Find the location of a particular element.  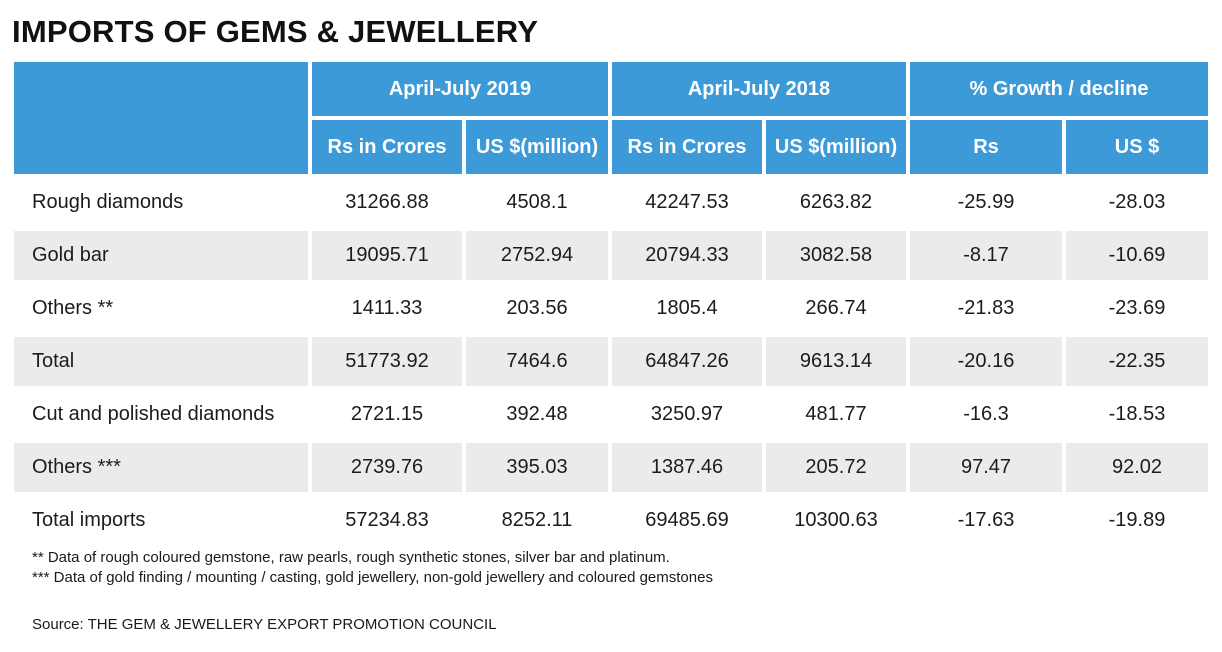

table-cell: -20.16 is located at coordinates (986, 361).